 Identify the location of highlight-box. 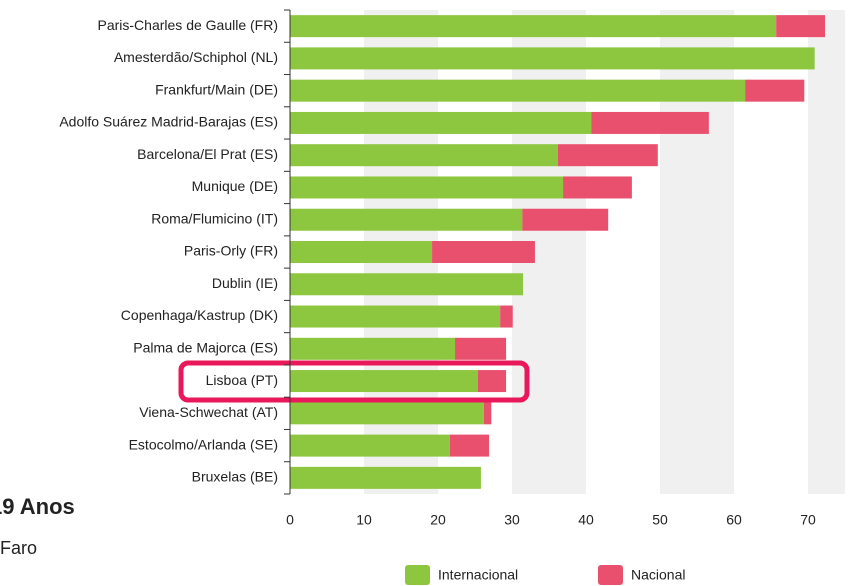
(354, 381).